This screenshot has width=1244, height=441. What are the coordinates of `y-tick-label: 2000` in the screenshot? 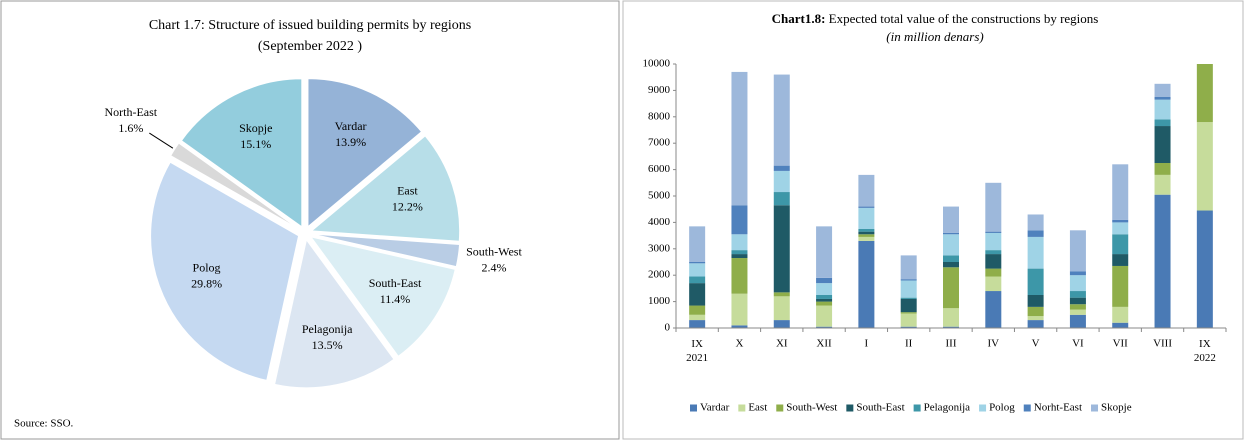 It's located at (659, 275).